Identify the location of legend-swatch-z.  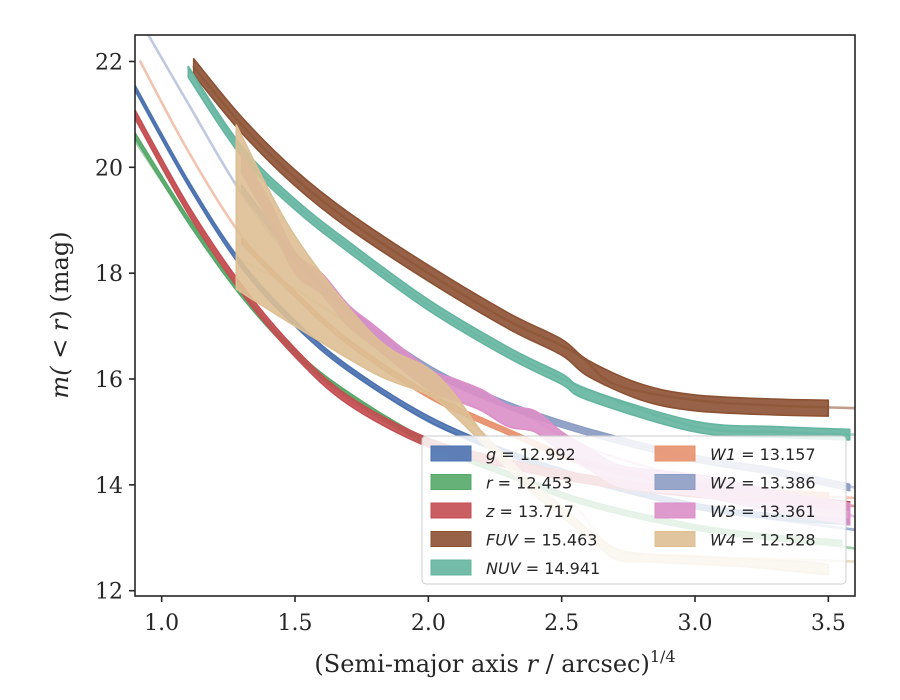
(451, 510).